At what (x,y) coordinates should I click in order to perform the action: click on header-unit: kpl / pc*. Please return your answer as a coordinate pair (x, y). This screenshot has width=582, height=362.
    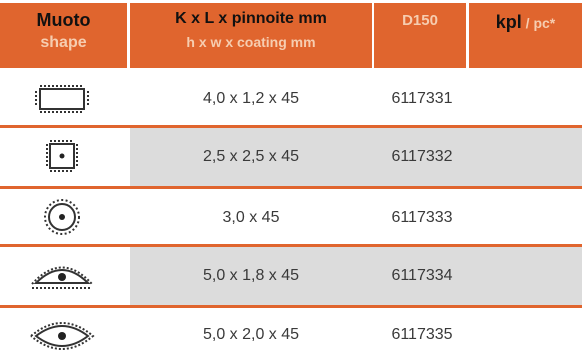
    Looking at the image, I should click on (525, 35).